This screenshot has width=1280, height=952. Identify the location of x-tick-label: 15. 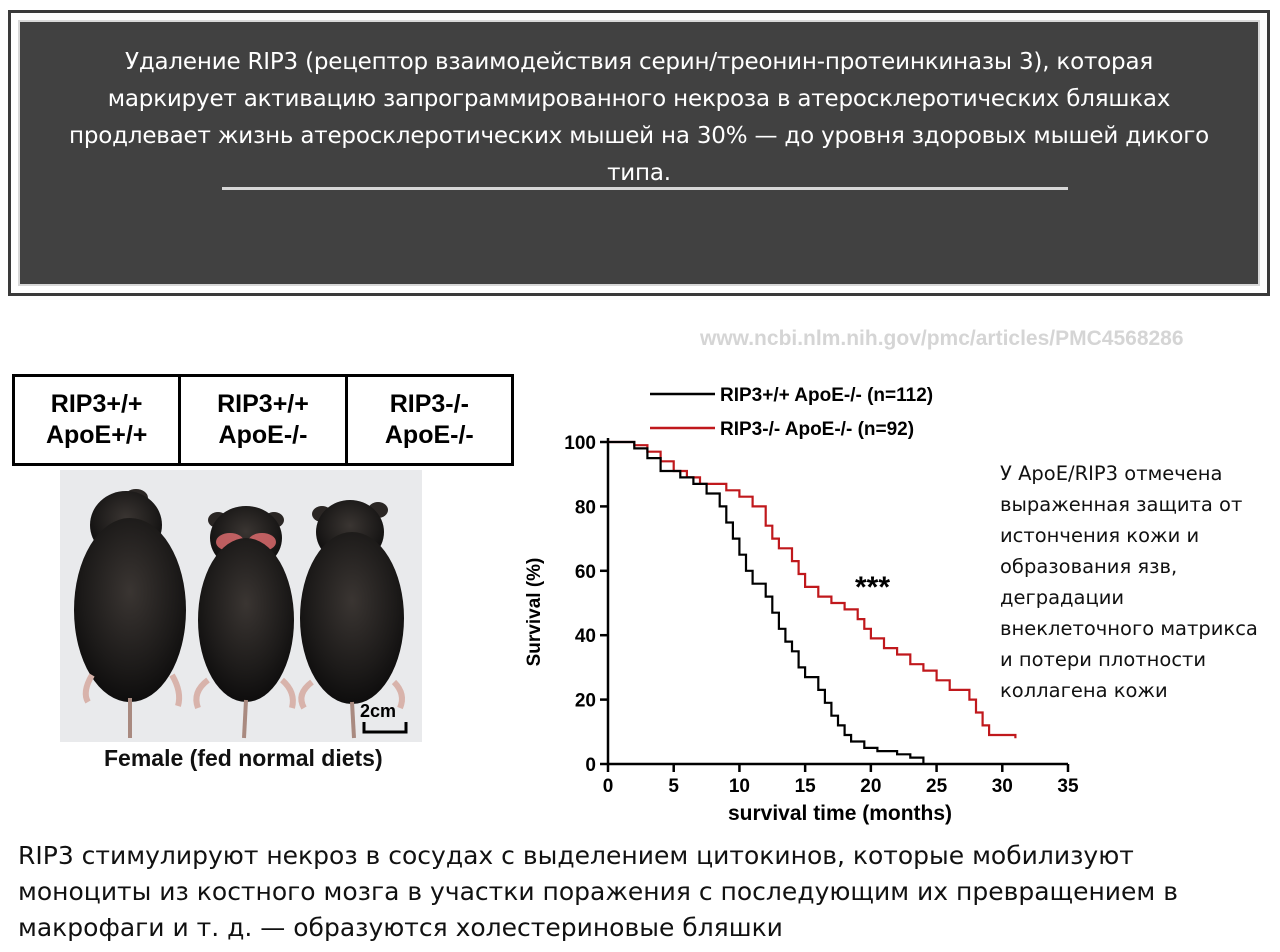
(806, 786).